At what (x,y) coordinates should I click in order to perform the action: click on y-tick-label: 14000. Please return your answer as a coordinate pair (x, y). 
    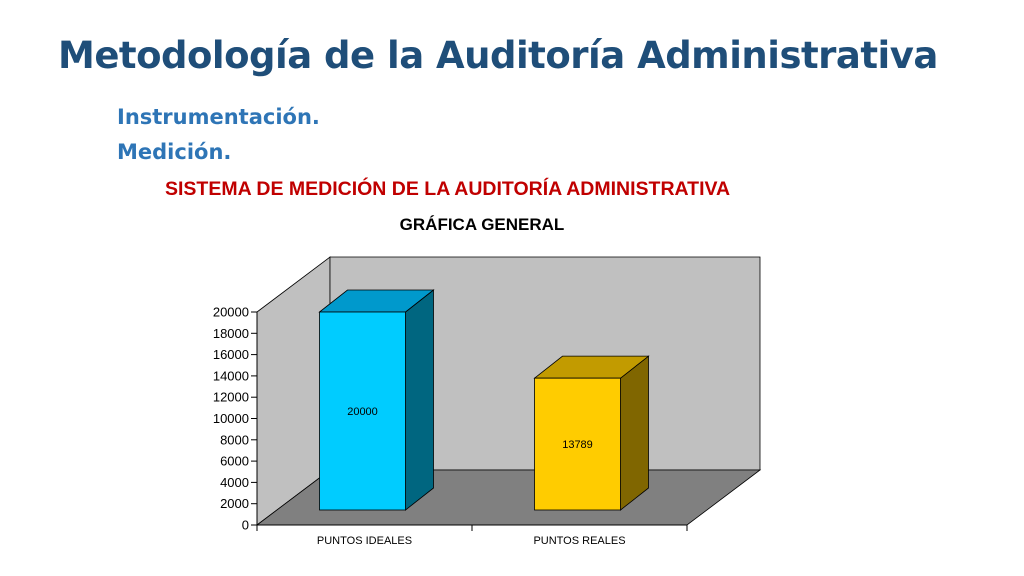
    Looking at the image, I should click on (231, 375).